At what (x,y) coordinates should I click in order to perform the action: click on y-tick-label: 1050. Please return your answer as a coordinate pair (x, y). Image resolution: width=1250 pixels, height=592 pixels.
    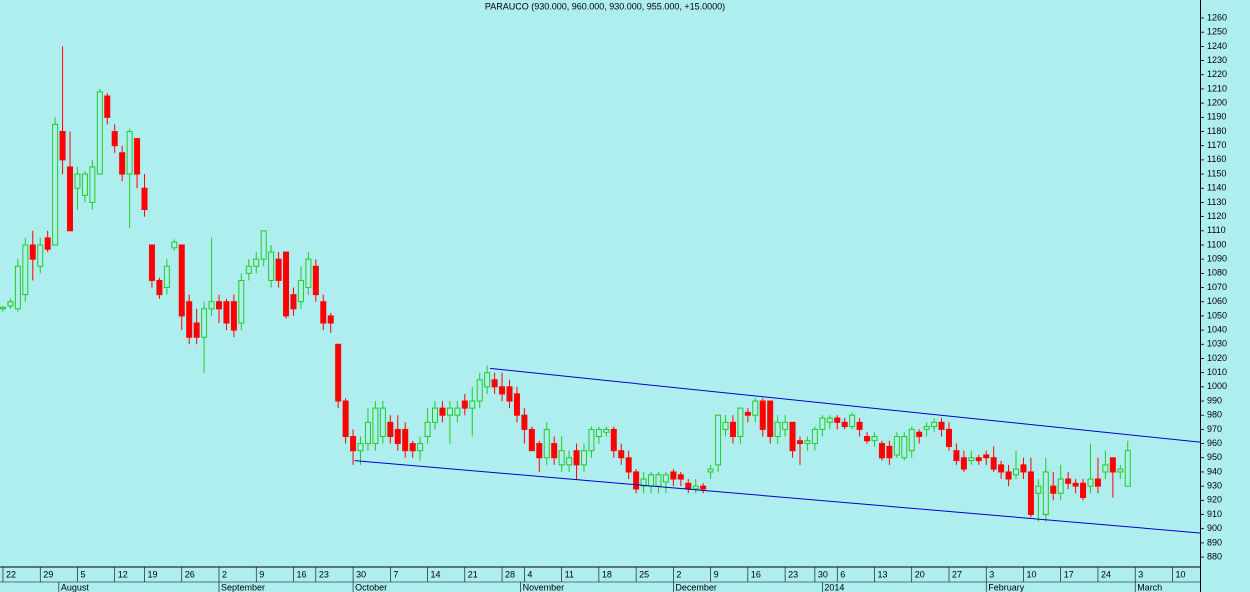
    Looking at the image, I should click on (1217, 315).